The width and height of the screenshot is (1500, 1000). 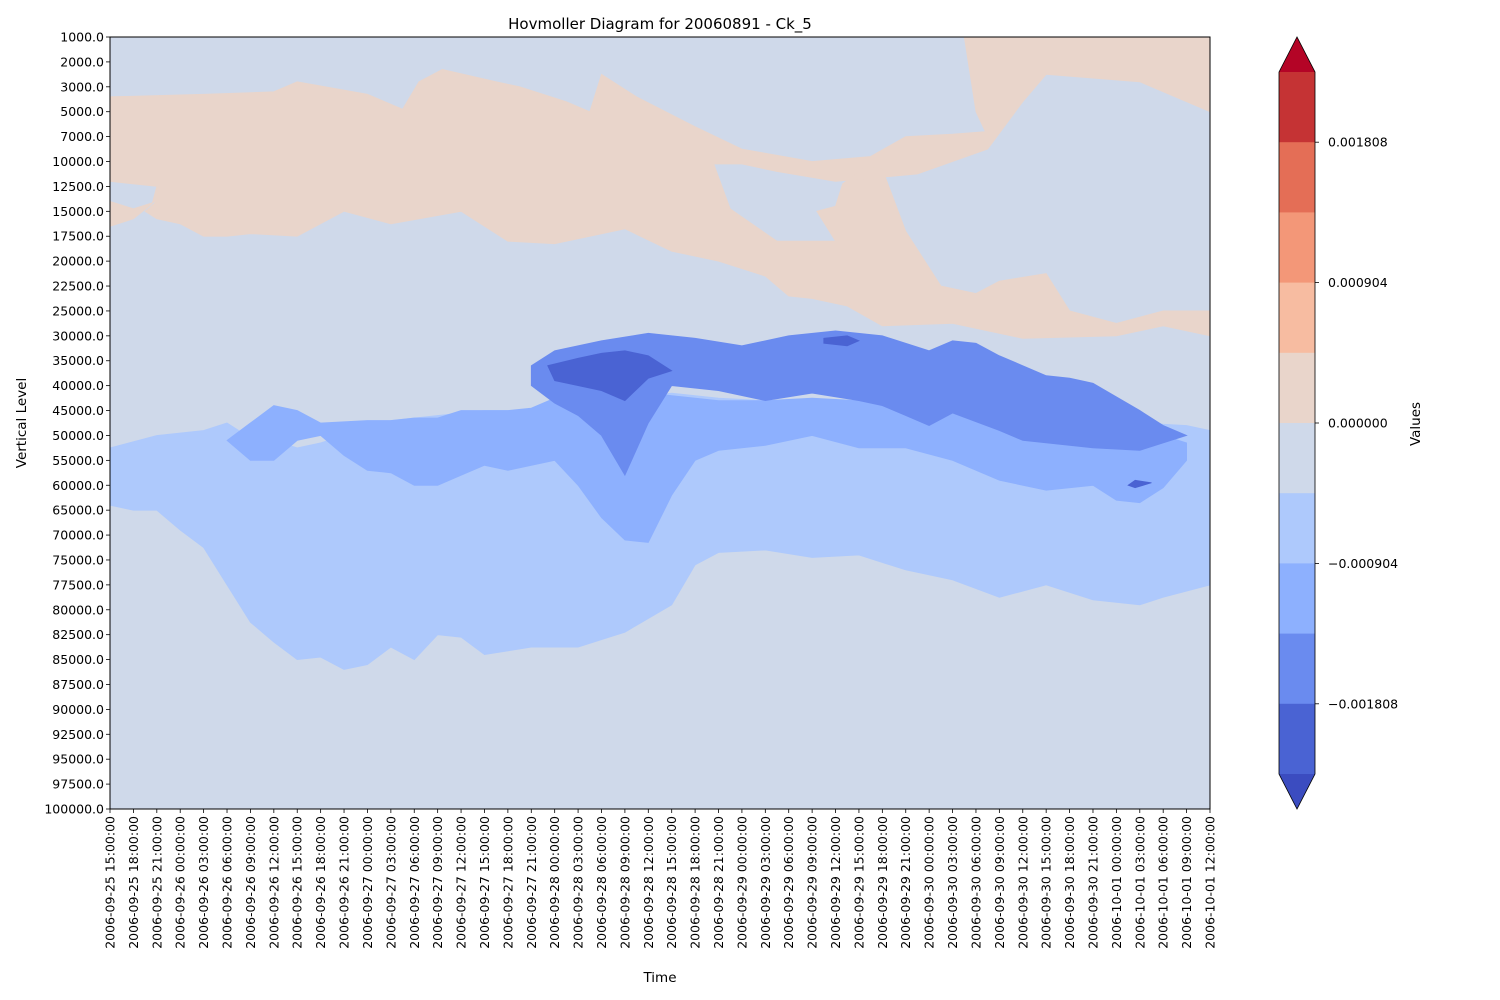 What do you see at coordinates (78, 535) in the screenshot?
I see `y-tick-label: 70000.0` at bounding box center [78, 535].